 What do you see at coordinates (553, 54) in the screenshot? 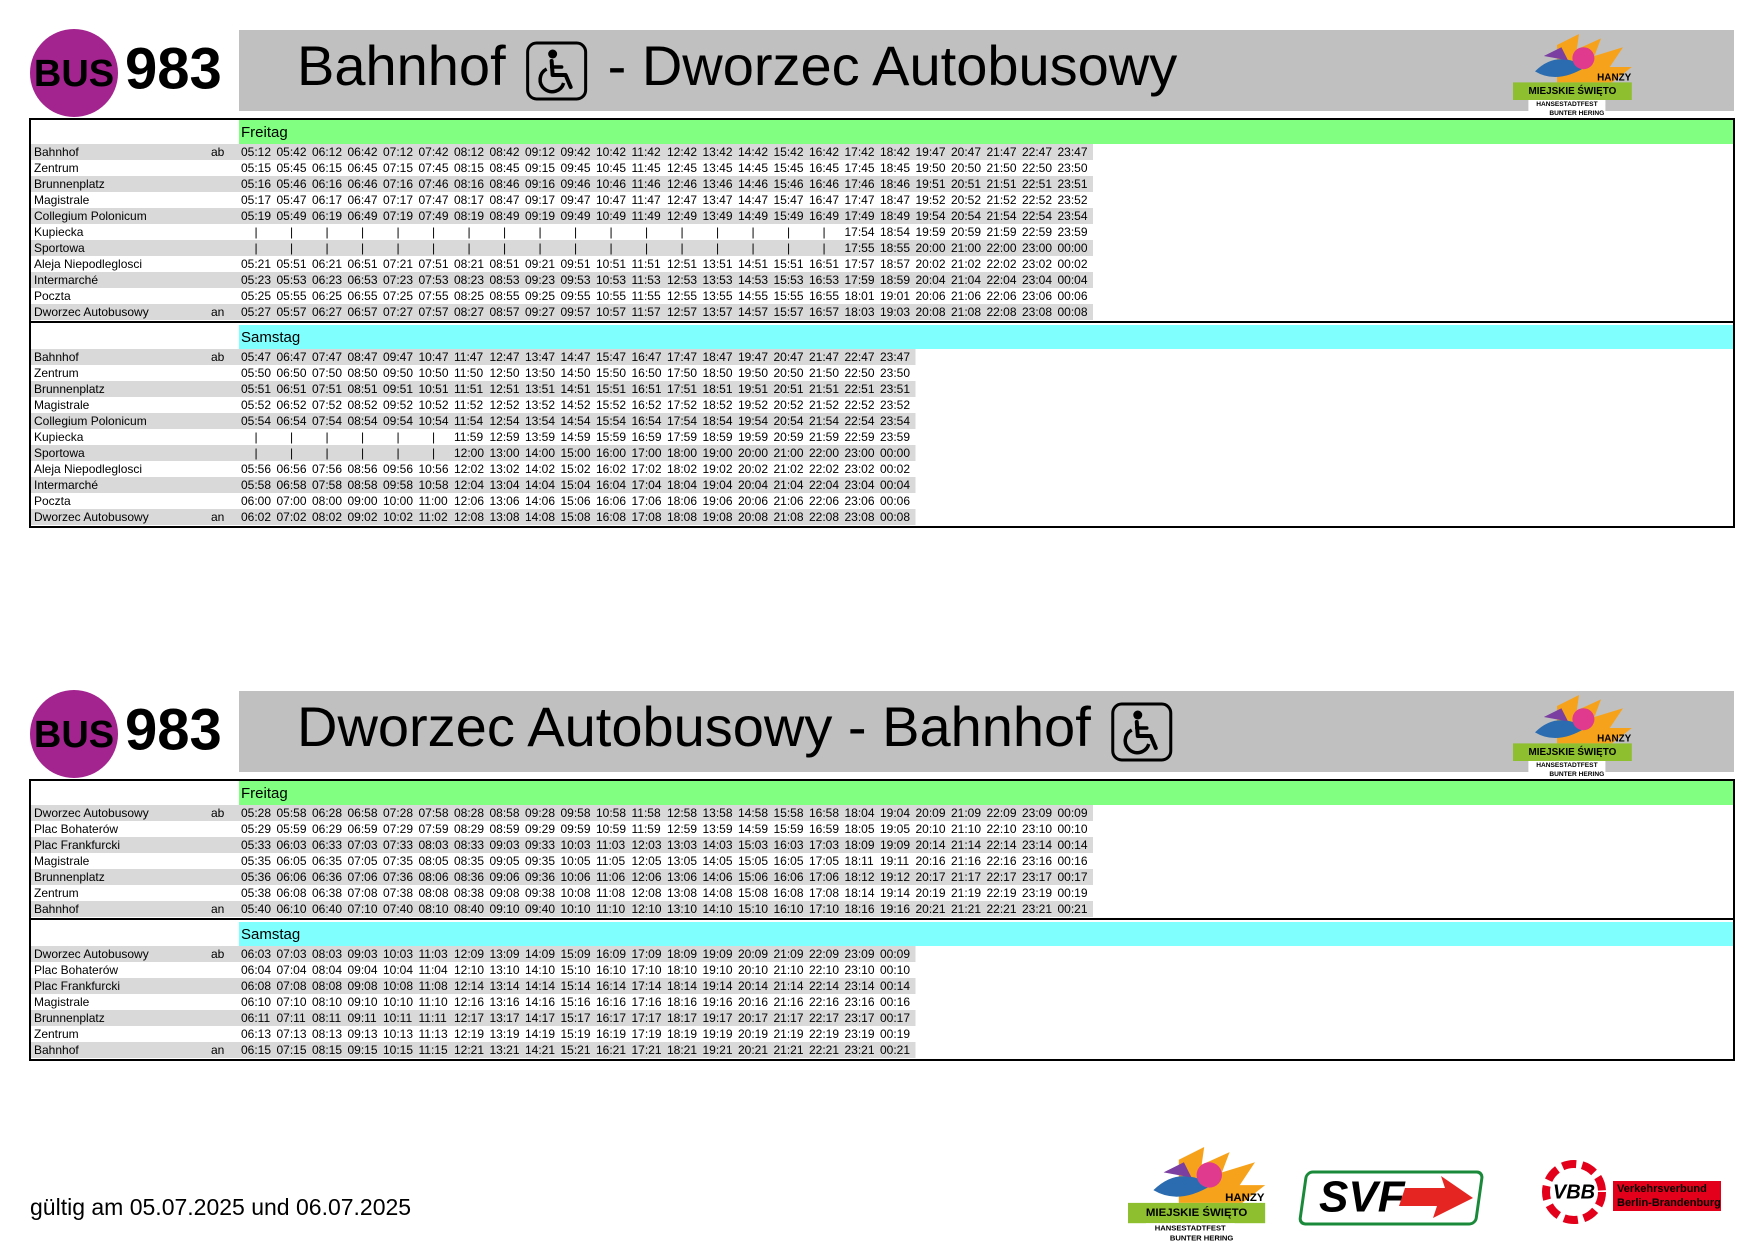
I see `icon-head` at bounding box center [553, 54].